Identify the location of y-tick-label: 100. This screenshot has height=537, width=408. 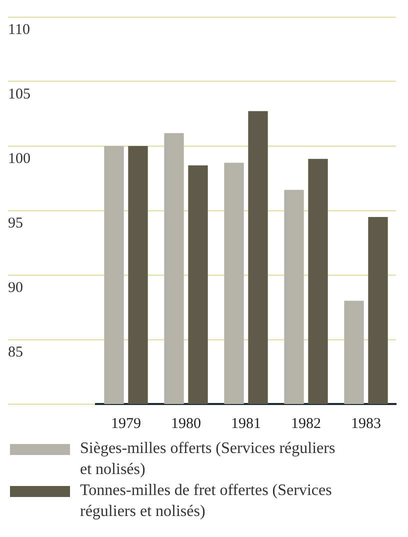
(19, 158).